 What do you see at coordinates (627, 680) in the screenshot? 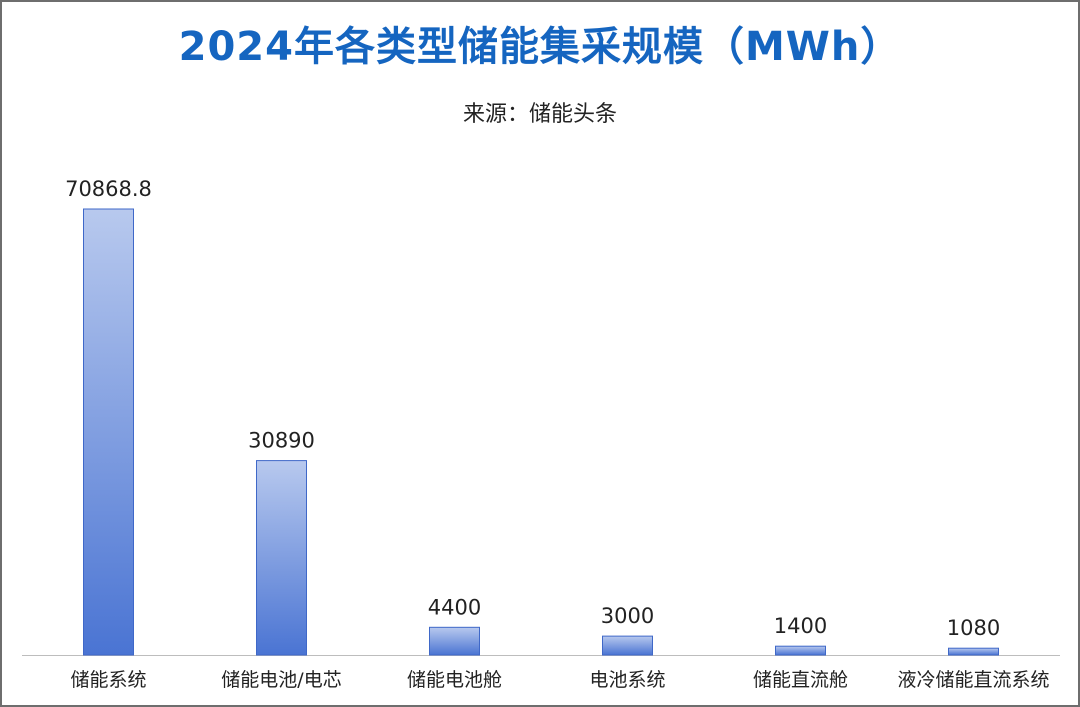
I see `category-label-3: 电池系统` at bounding box center [627, 680].